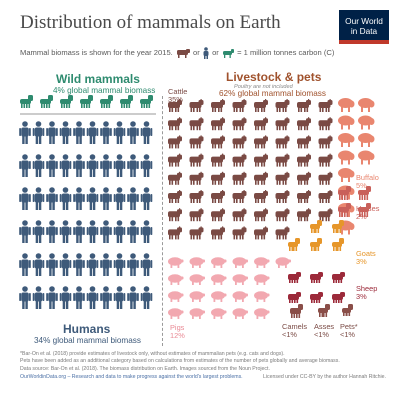 Image resolution: width=400 pixels, height=400 pixels. I want to click on camel-icon, so click(296, 311).